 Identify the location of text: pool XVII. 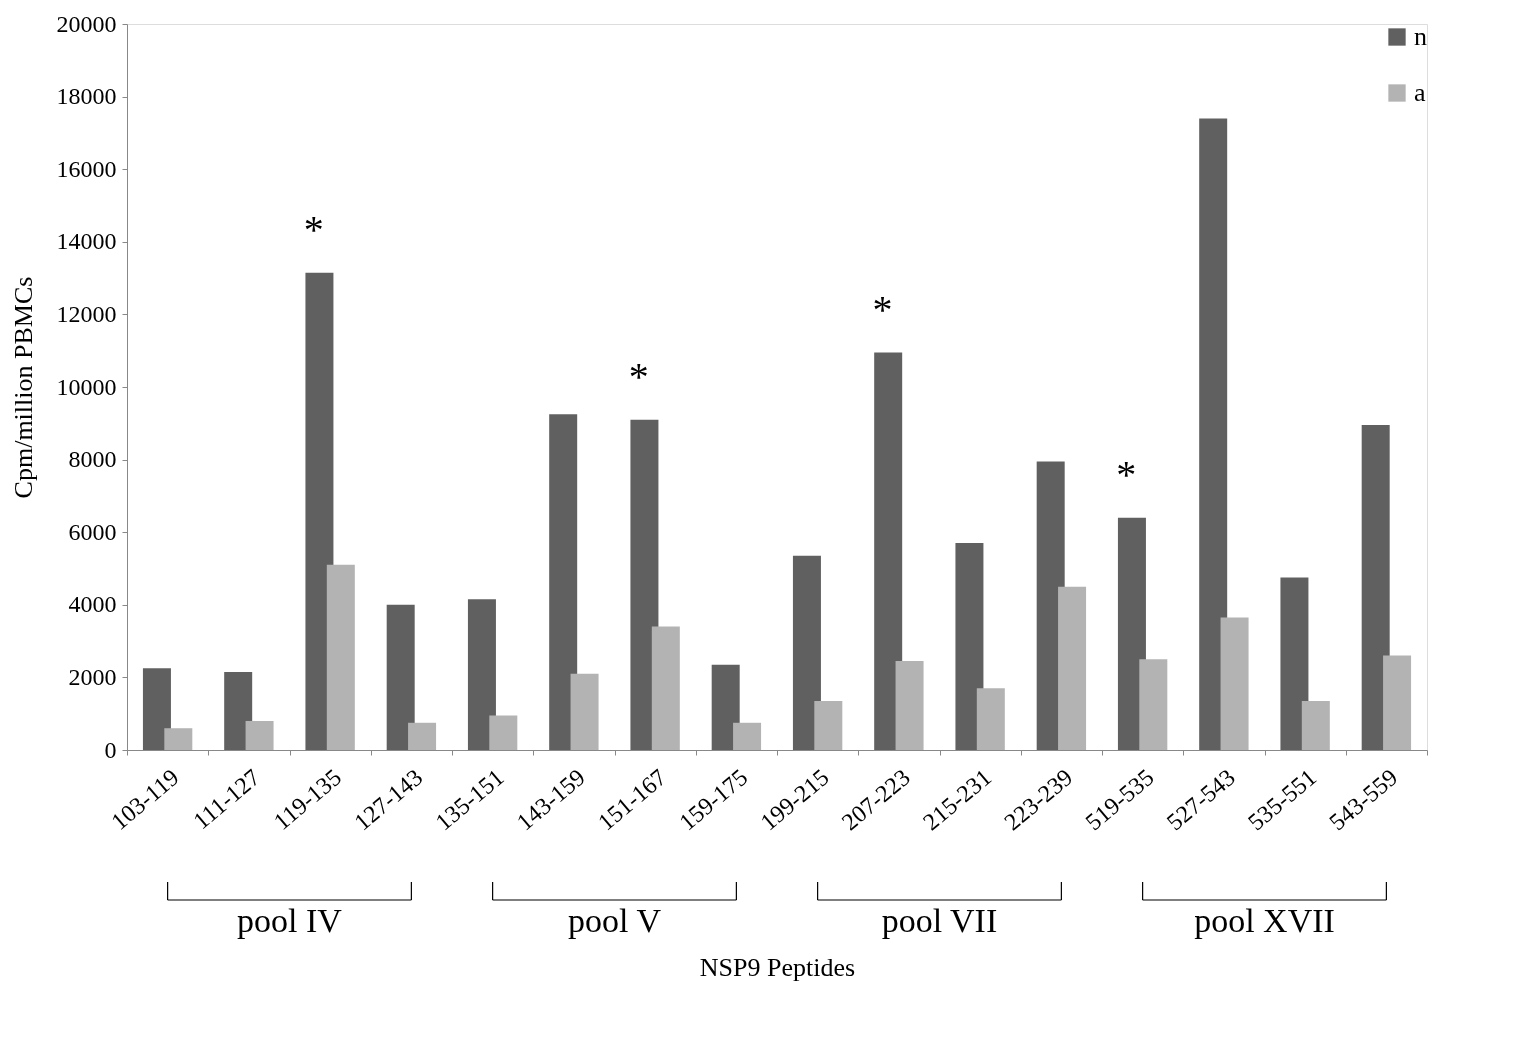
(1264, 920).